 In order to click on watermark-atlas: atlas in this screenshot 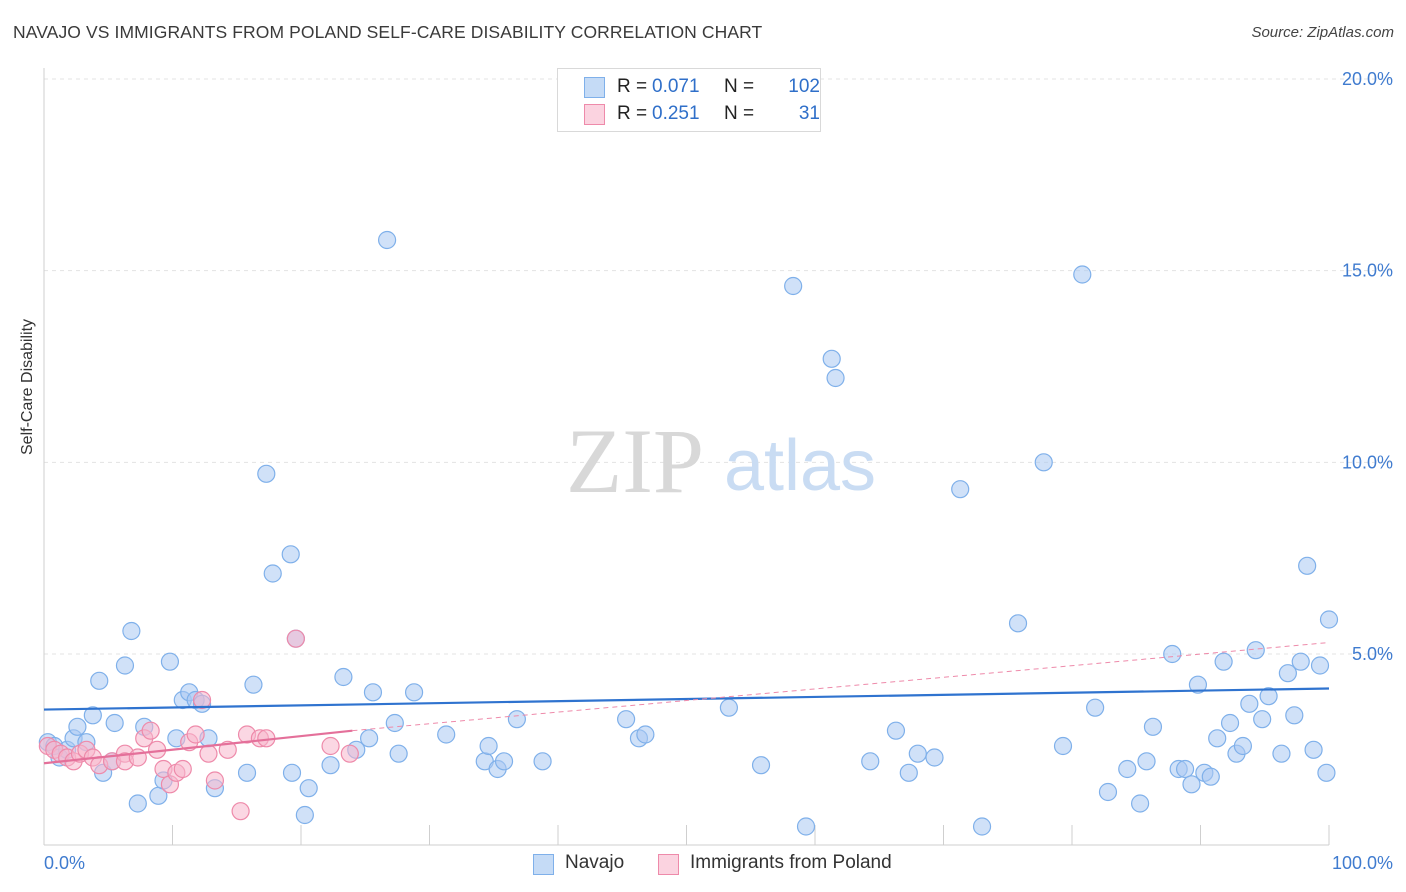, I will do `click(800, 466)`.